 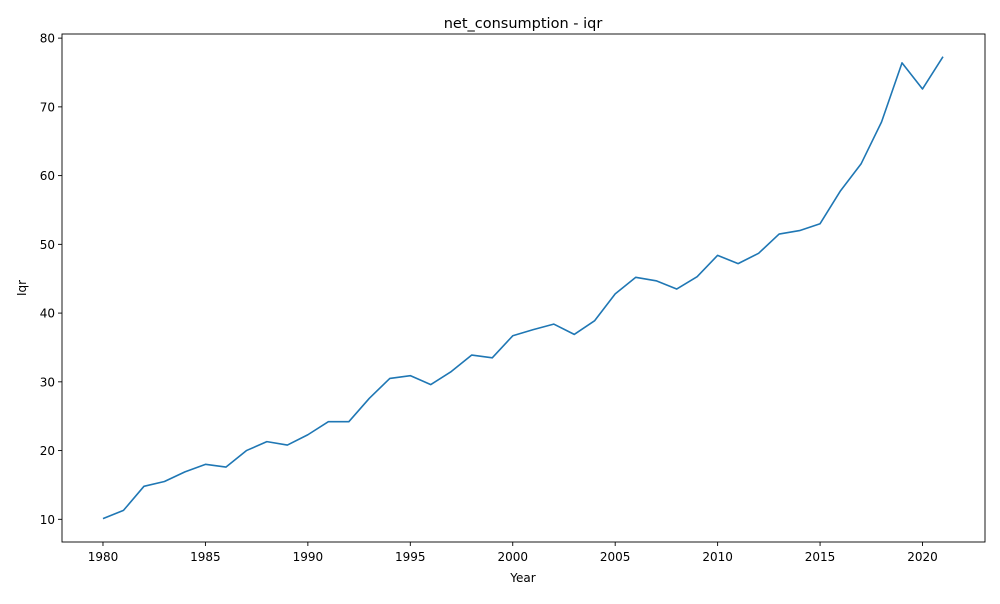 I want to click on y-tick-label: 20, so click(x=47, y=451).